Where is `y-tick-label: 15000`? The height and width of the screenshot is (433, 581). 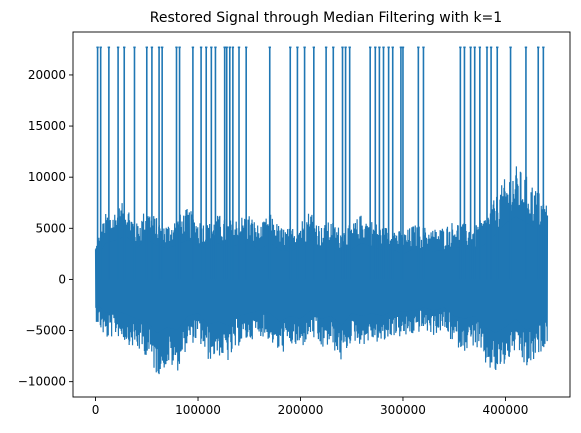 y-tick-label: 15000 is located at coordinates (47, 126).